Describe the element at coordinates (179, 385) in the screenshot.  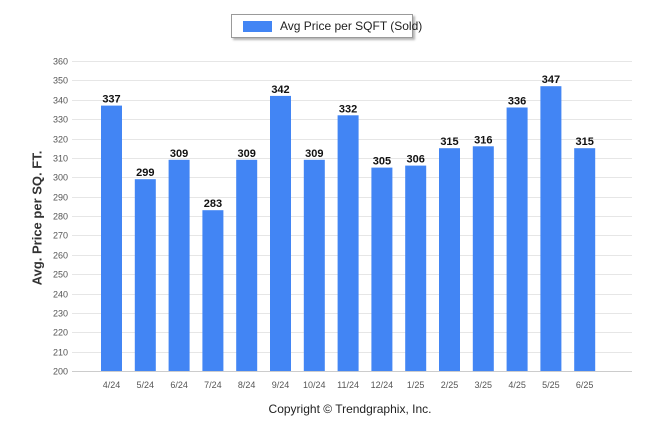
I see `x-tick-label: 6/24` at that location.